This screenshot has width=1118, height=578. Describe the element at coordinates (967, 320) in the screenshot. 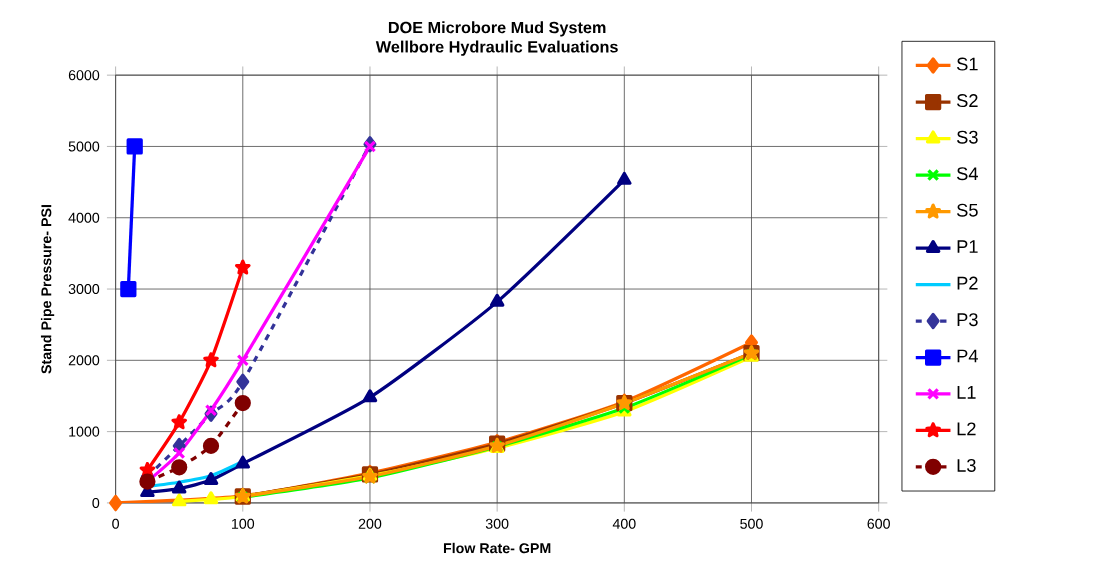

I see `legend-label: P3` at that location.